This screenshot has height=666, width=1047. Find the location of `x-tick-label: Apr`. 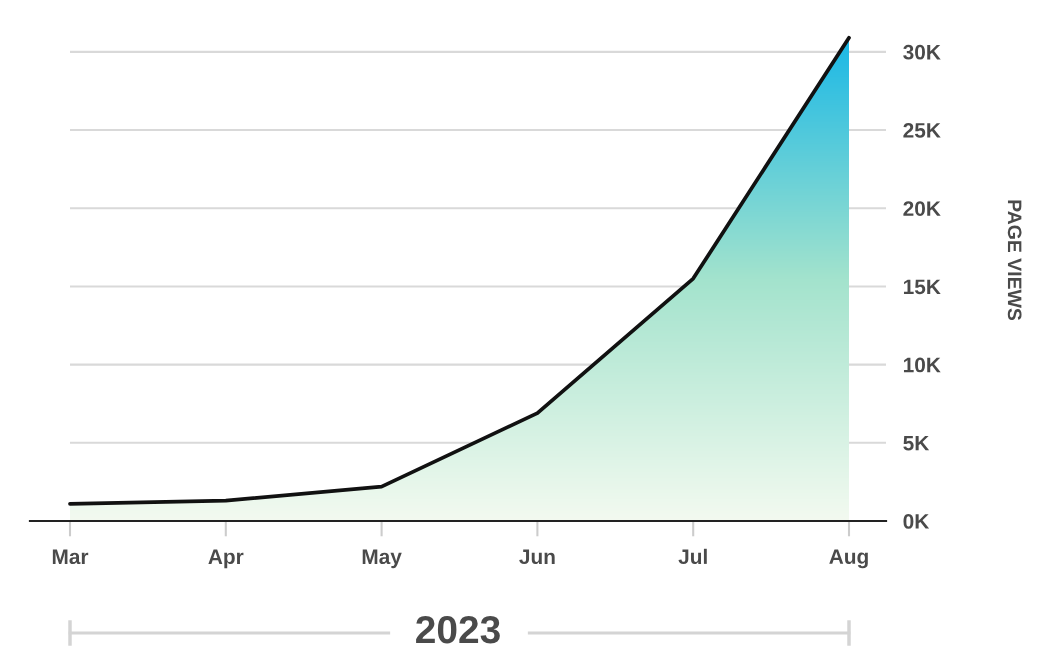

x-tick-label: Apr is located at coordinates (226, 559).